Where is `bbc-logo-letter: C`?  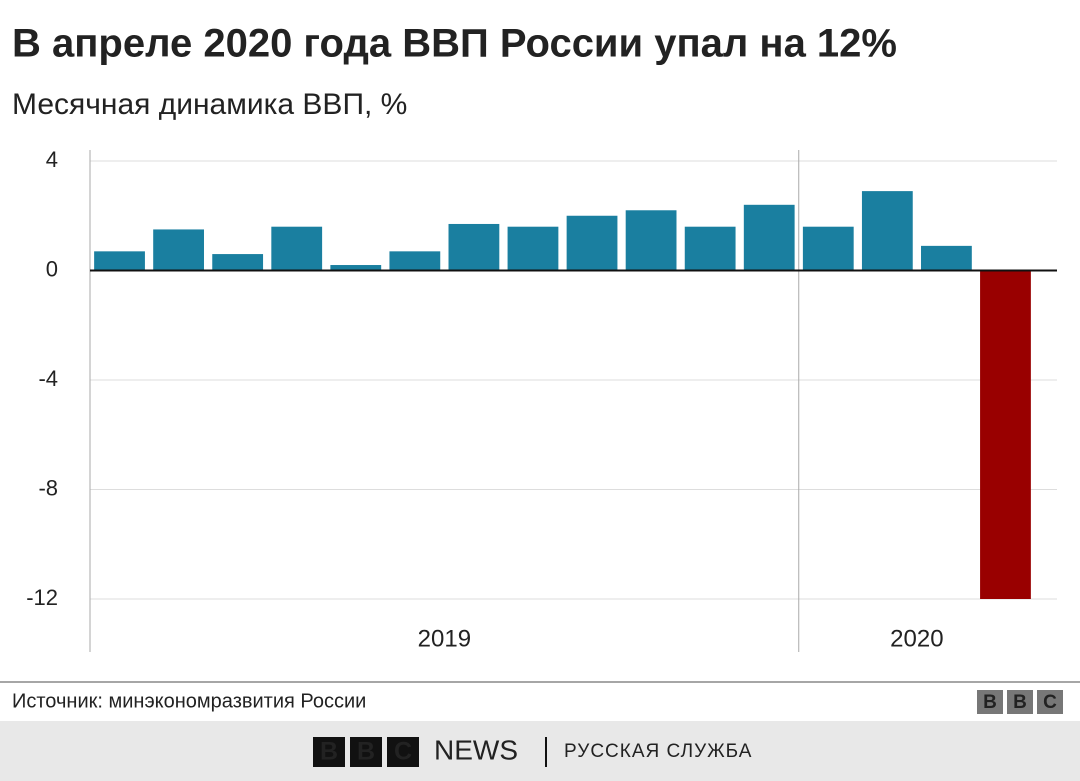
bbc-logo-letter: C is located at coordinates (1050, 702).